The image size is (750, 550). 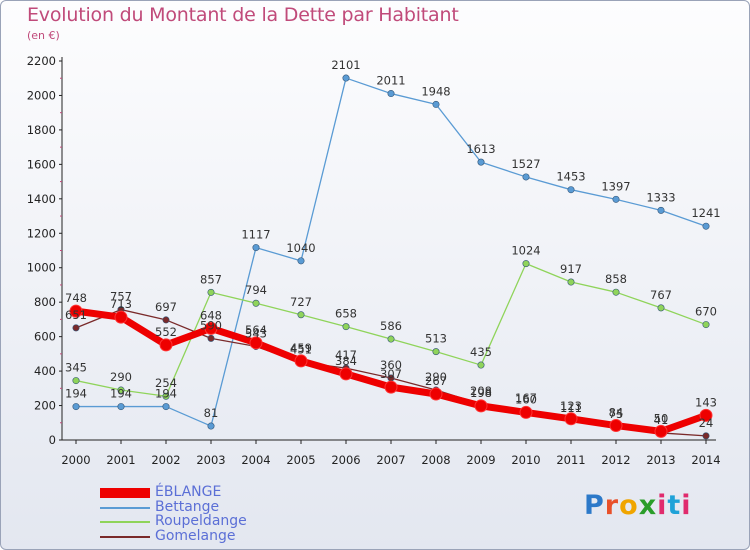 What do you see at coordinates (345, 460) in the screenshot?
I see `x-tick-label: 2006` at bounding box center [345, 460].